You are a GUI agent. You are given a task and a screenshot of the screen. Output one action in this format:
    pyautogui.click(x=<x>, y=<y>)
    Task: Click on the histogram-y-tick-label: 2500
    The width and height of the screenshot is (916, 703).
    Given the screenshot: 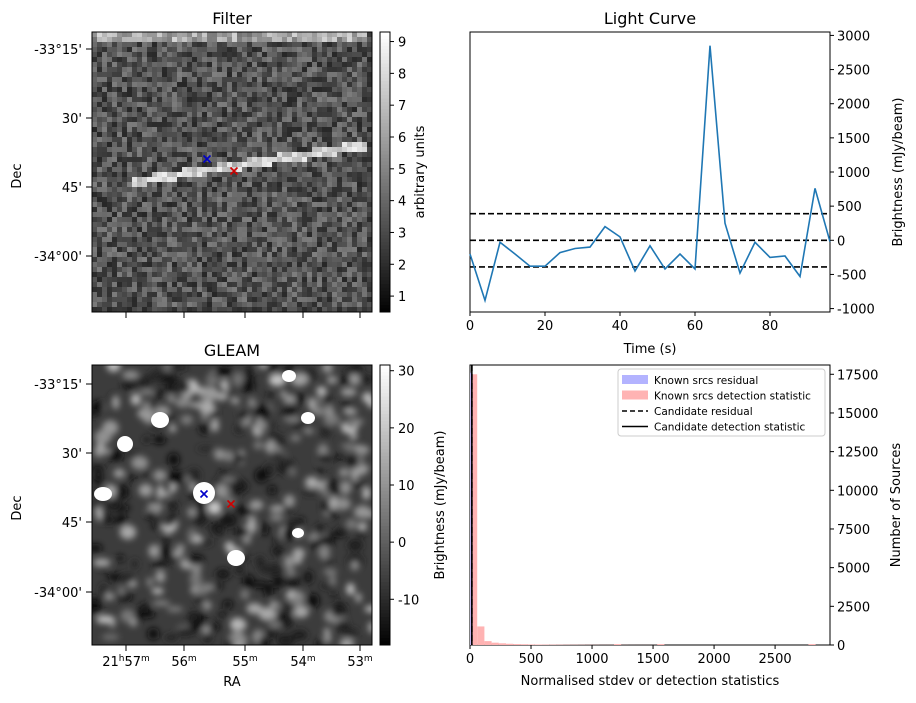 What is the action you would take?
    pyautogui.click(x=853, y=607)
    